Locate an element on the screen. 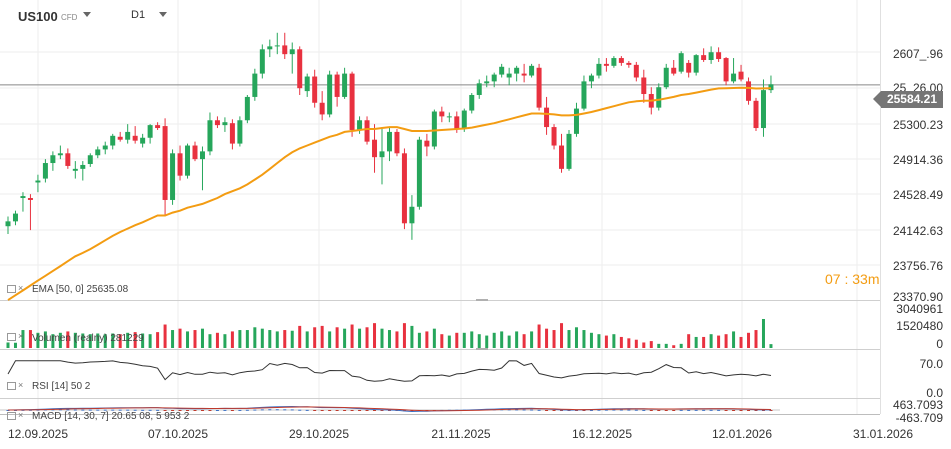 The width and height of the screenshot is (951, 449). ema-panel-icon is located at coordinates (11, 289).